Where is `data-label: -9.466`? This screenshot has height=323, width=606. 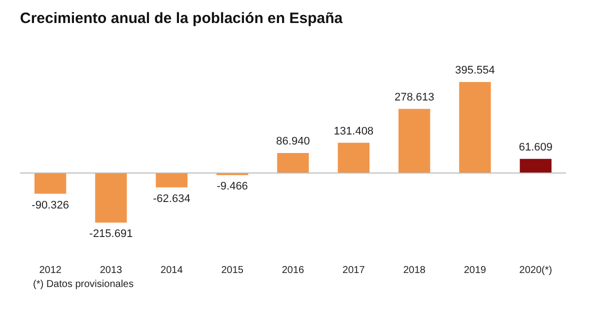
data-label: -9.466 is located at coordinates (232, 186).